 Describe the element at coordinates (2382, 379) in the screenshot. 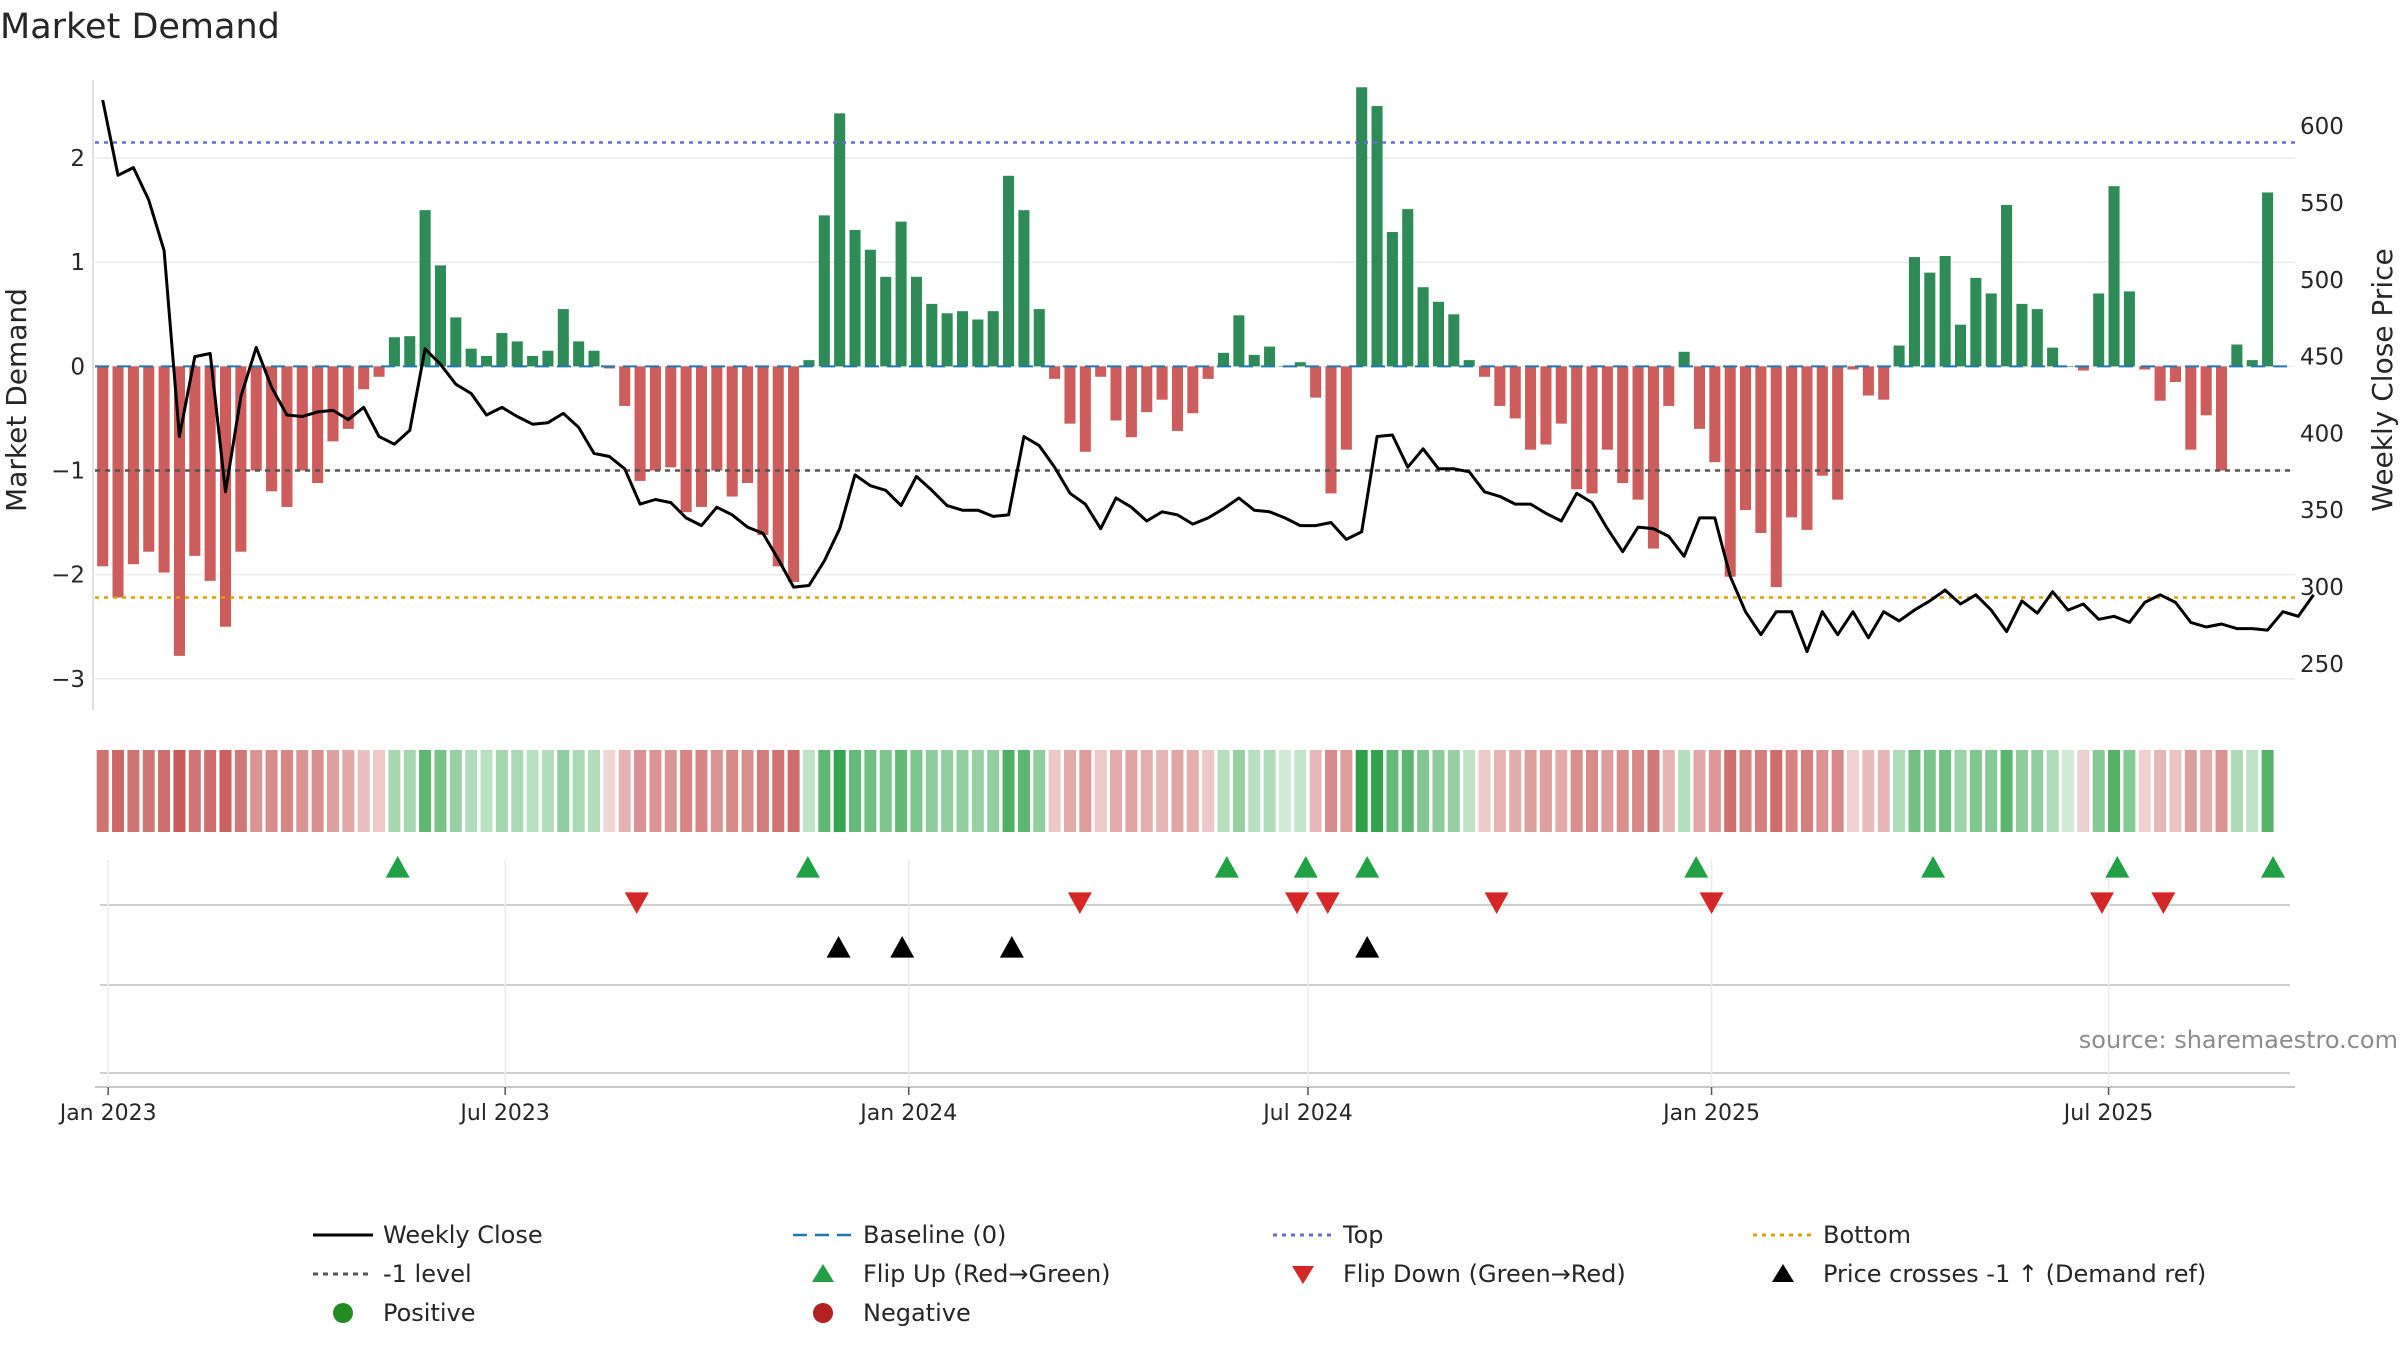

I see `right-axis-label: Weekly Close Price` at that location.